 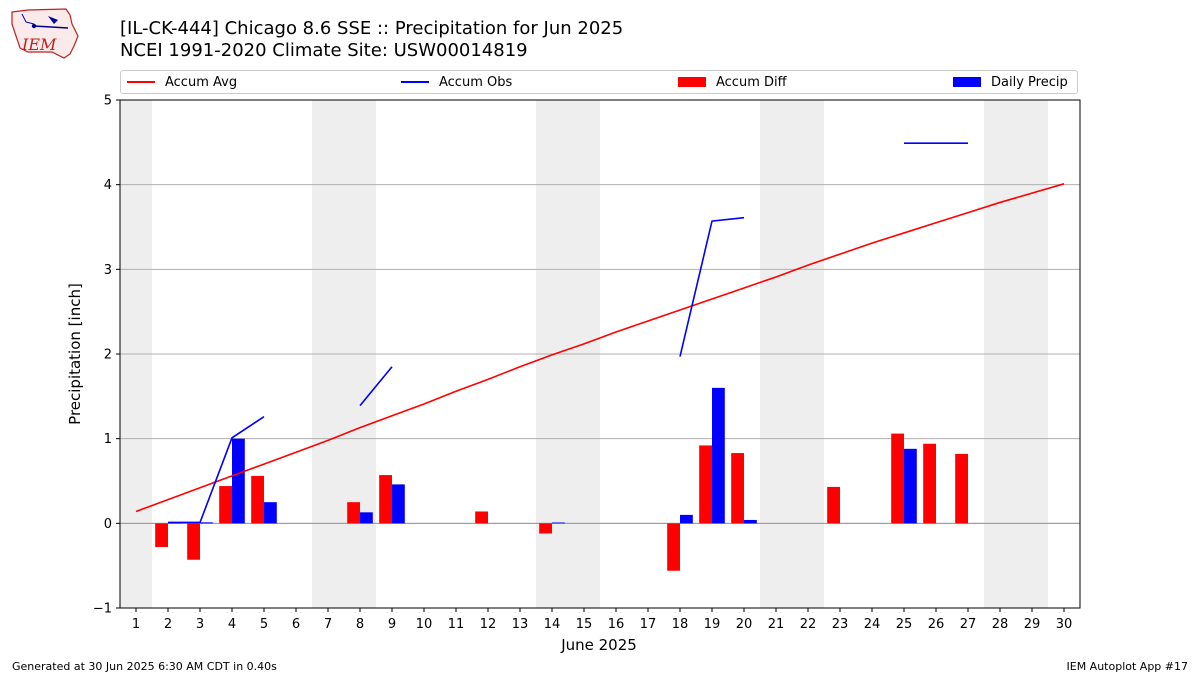 I want to click on x-tick-label: 28, so click(x=1000, y=624).